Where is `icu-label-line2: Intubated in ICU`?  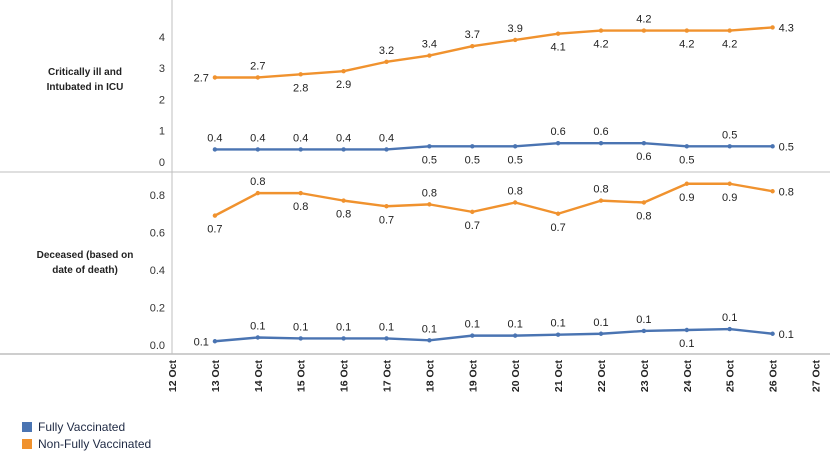 icu-label-line2: Intubated in ICU is located at coordinates (85, 87).